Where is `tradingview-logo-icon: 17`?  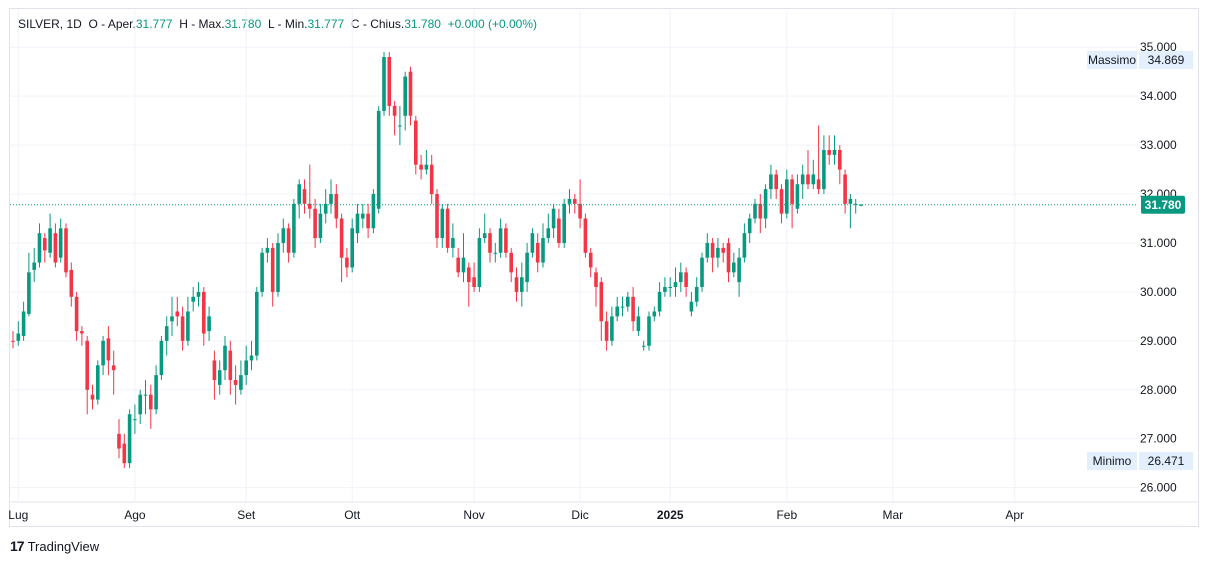
tradingview-logo-icon: 17 is located at coordinates (17, 546).